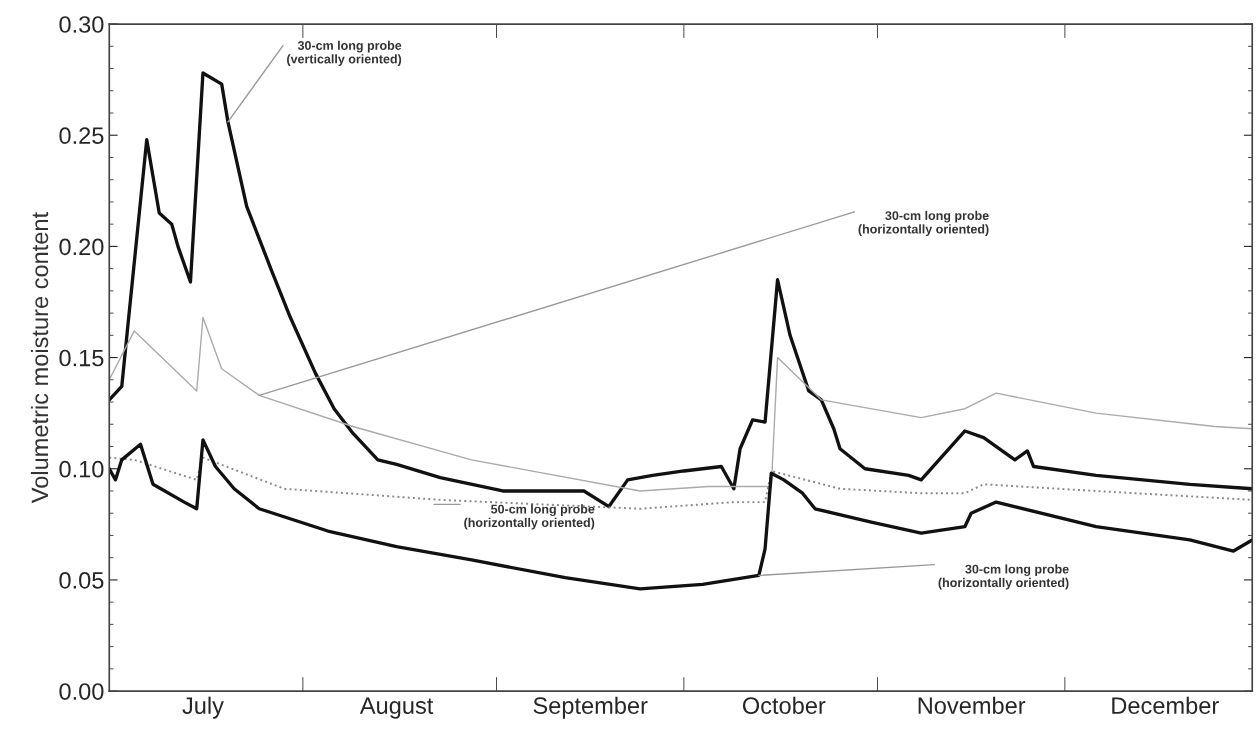 This screenshot has height=729, width=1256. I want to click on y-tick-label: 0.30, so click(81, 24).